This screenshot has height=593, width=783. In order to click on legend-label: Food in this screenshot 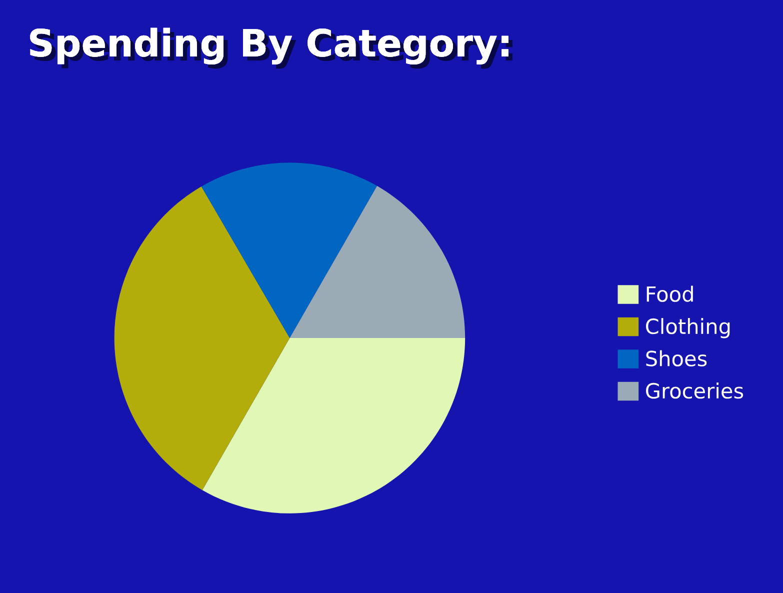, I will do `click(669, 294)`.